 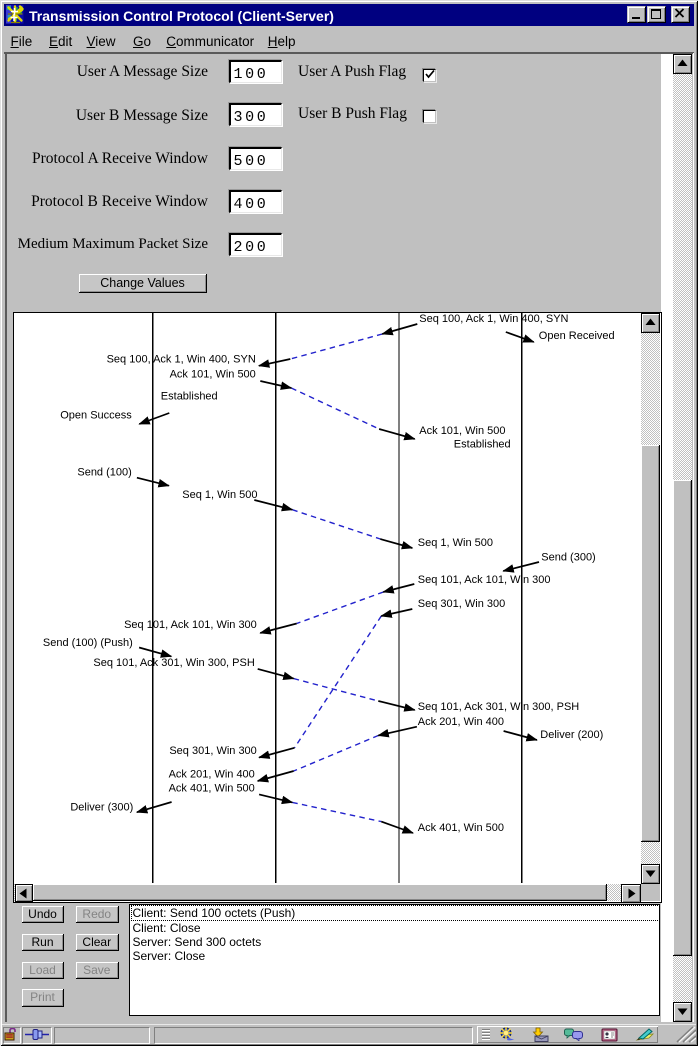 I want to click on svg-text: Send (100), so click(x=104, y=473).